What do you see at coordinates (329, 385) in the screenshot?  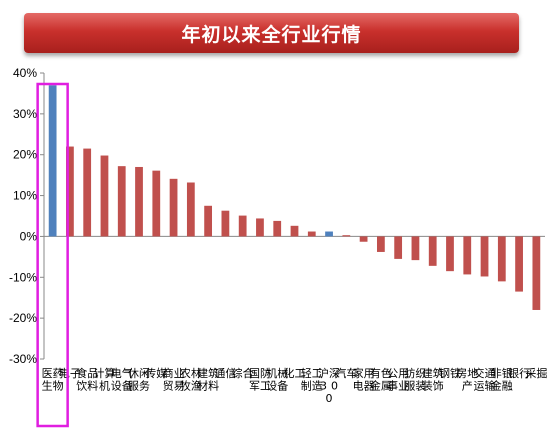 I see `category-label-沪深300: 沪深 3 0 0` at bounding box center [329, 385].